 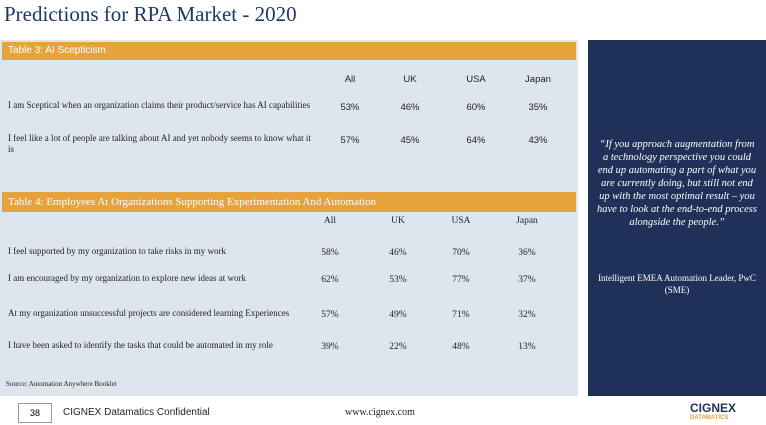 What do you see at coordinates (330, 280) in the screenshot?
I see `cell-value: 62%` at bounding box center [330, 280].